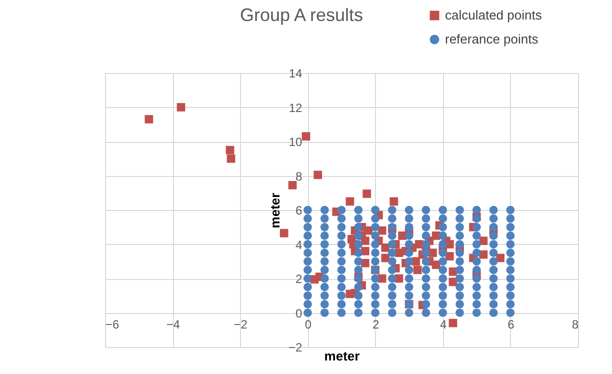 The width and height of the screenshot is (612, 374). Describe the element at coordinates (295, 347) in the screenshot. I see `y-tick-label: −2` at that location.